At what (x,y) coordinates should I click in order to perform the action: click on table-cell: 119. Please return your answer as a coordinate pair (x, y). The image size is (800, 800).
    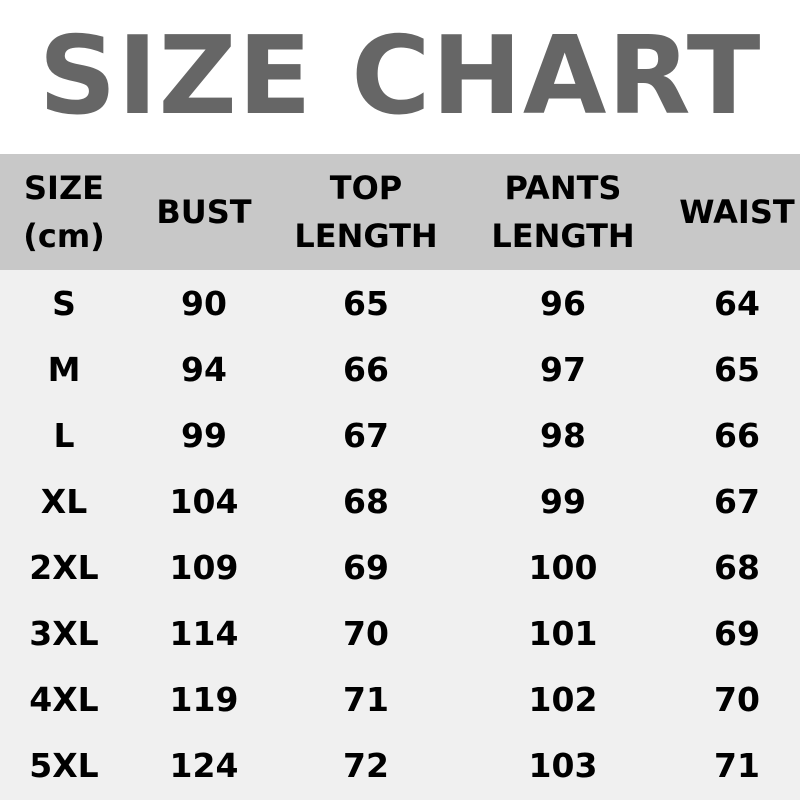
    Looking at the image, I should click on (204, 699).